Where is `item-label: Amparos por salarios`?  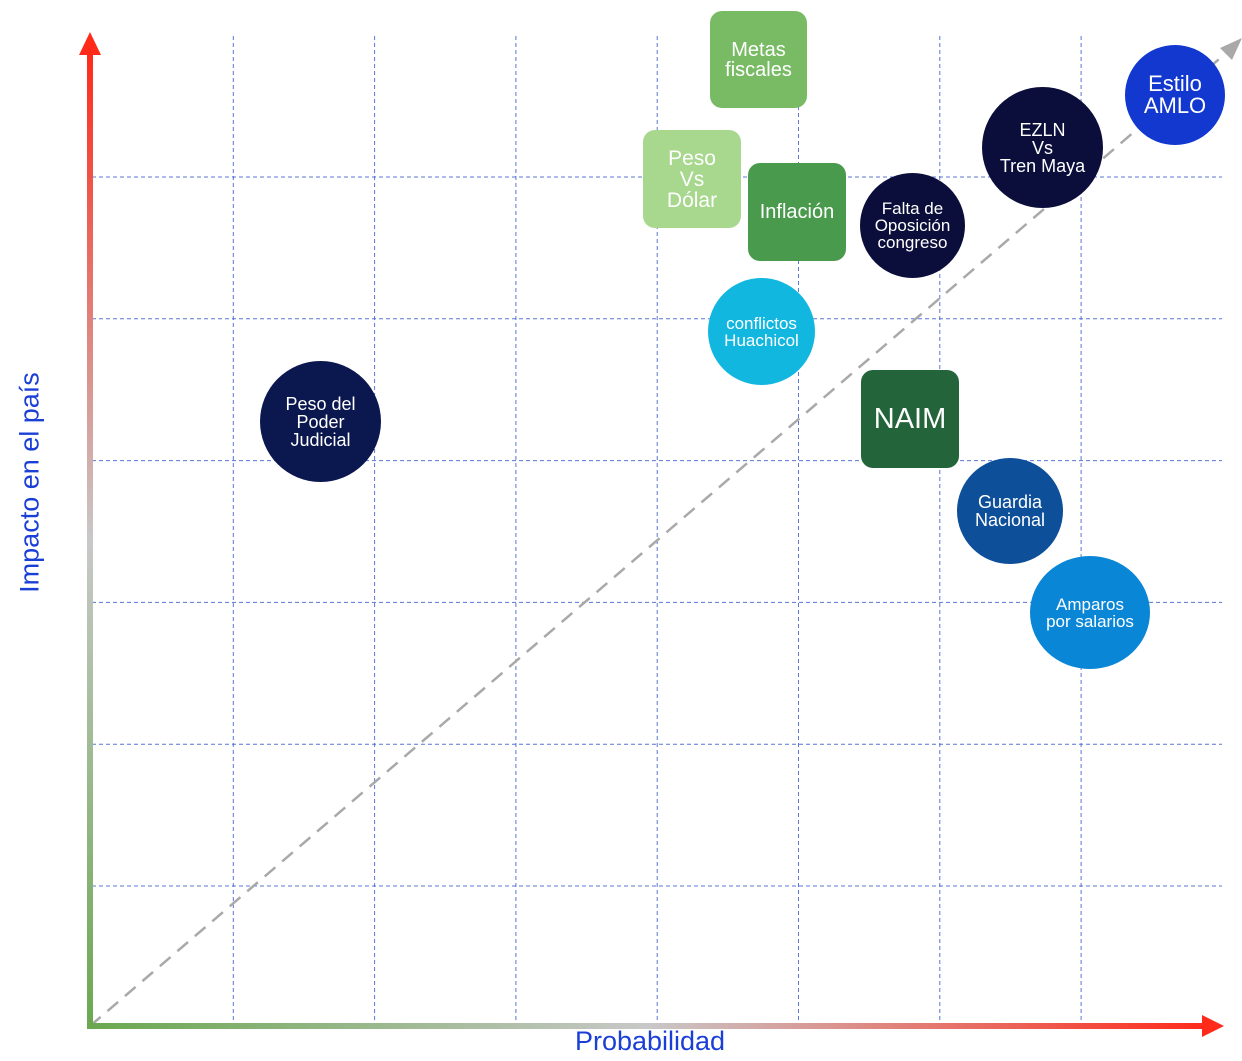
item-label: Amparos por salarios is located at coordinates (1090, 612).